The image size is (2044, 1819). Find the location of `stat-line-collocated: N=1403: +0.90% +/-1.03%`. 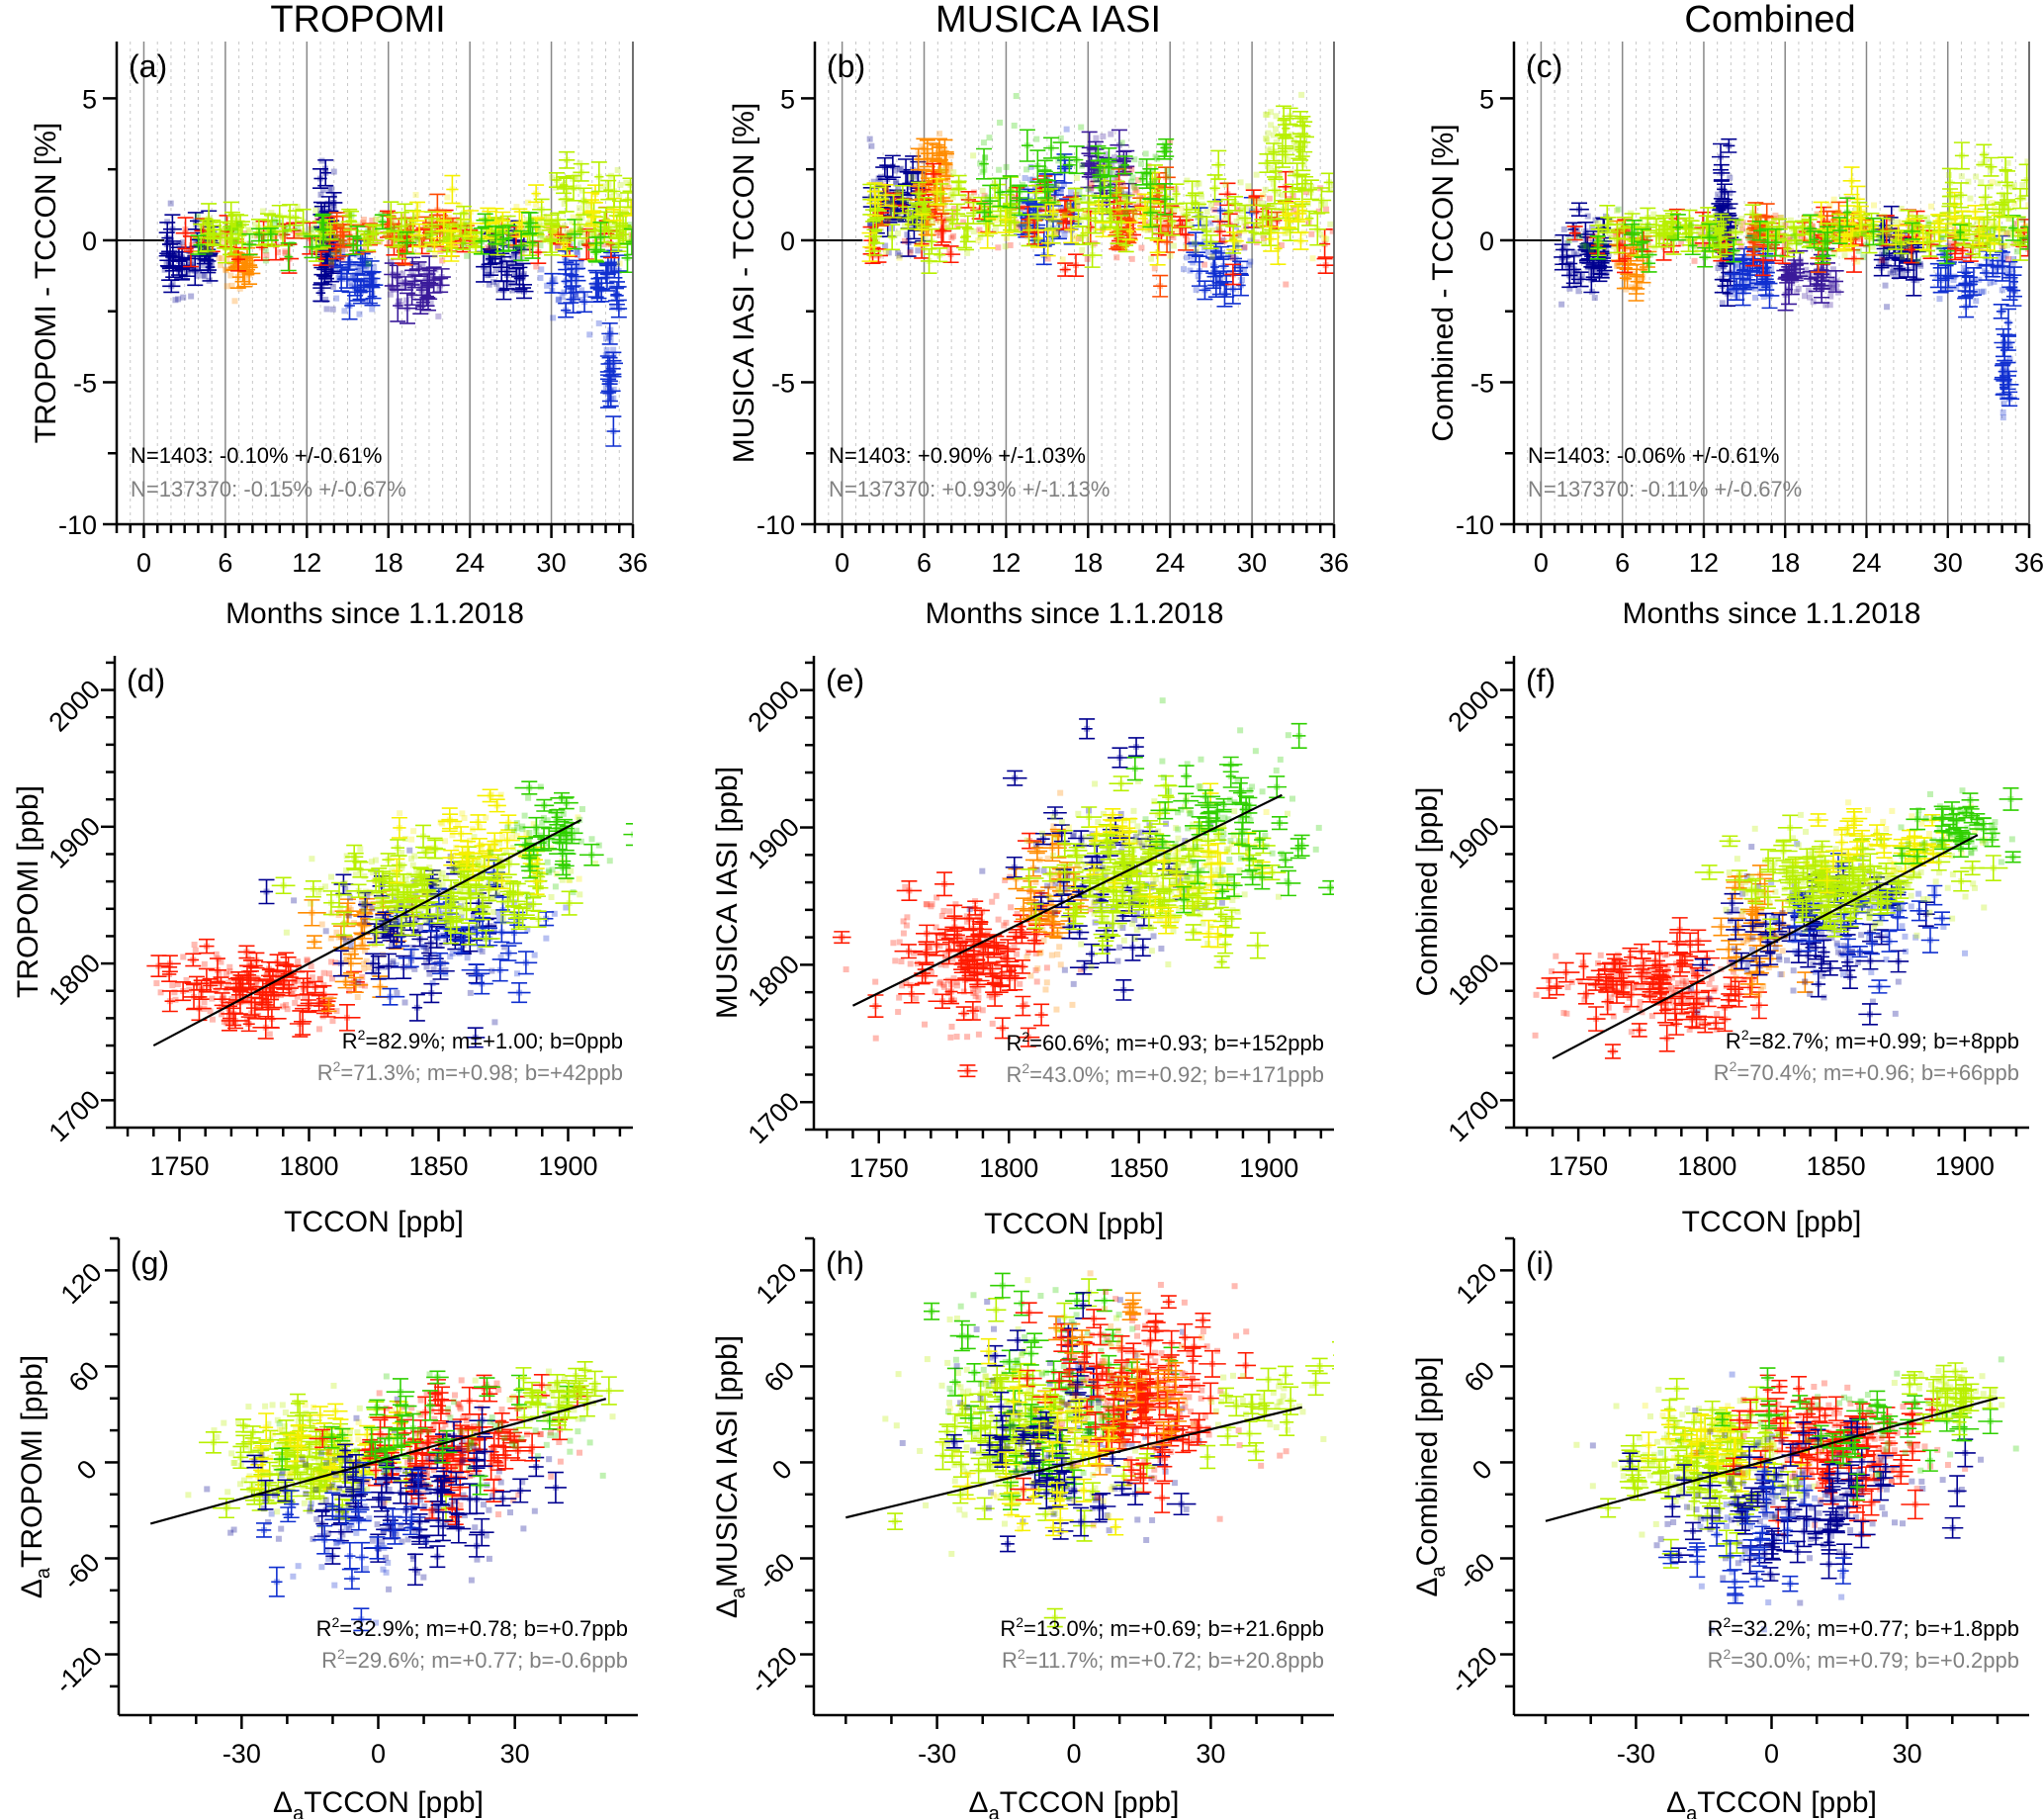

stat-line-collocated: N=1403: +0.90% +/-1.03% is located at coordinates (957, 455).